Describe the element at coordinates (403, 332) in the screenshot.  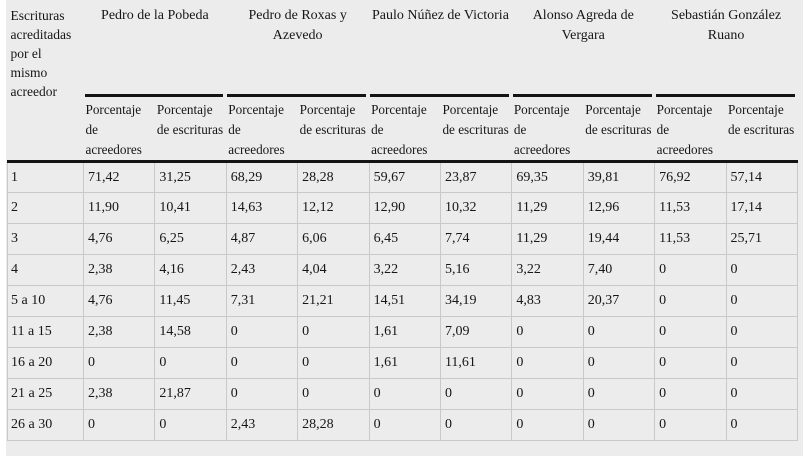
I see `table-row: 11 a 15 2,38 14,58 0 0 1,61 7,09 0 0 0 0` at that location.